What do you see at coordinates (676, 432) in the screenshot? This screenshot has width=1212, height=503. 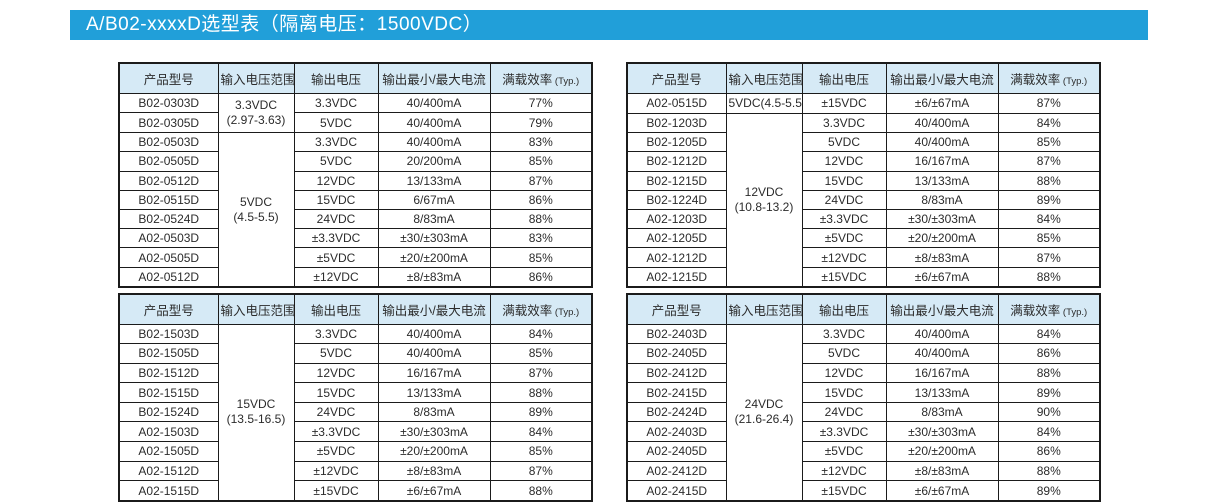 I see `model-cell: A02-2403D` at bounding box center [676, 432].